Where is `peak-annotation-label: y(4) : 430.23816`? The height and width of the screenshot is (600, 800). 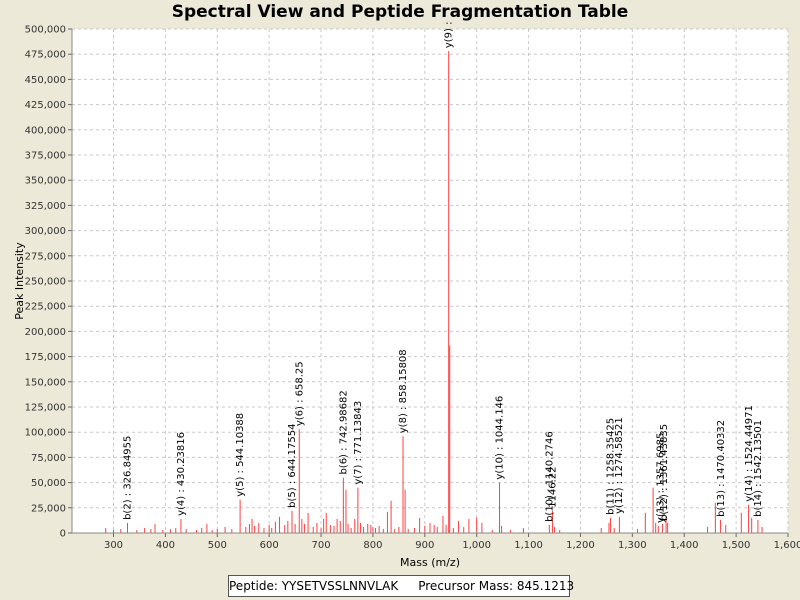
peak-annotation-label: y(4) : 430.23816 is located at coordinates (181, 474).